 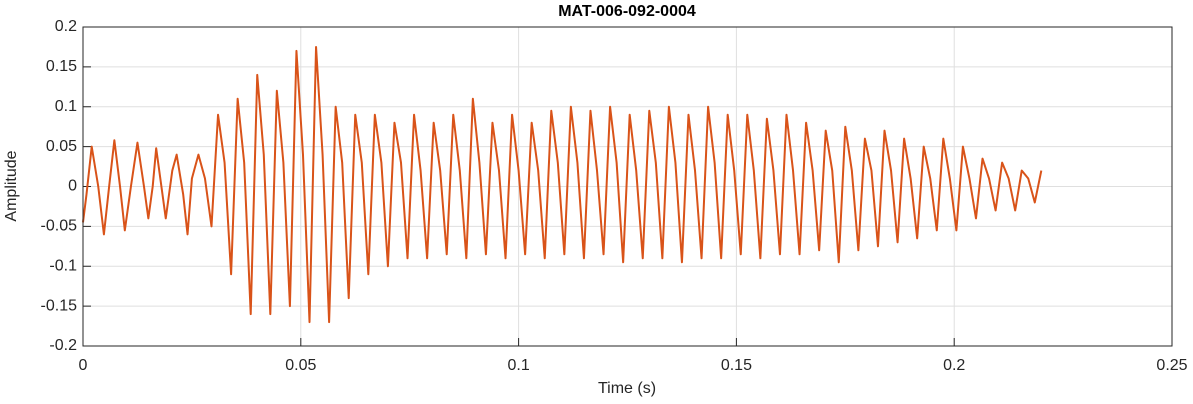 What do you see at coordinates (63, 345) in the screenshot?
I see `y-tick-label: -0.2` at bounding box center [63, 345].